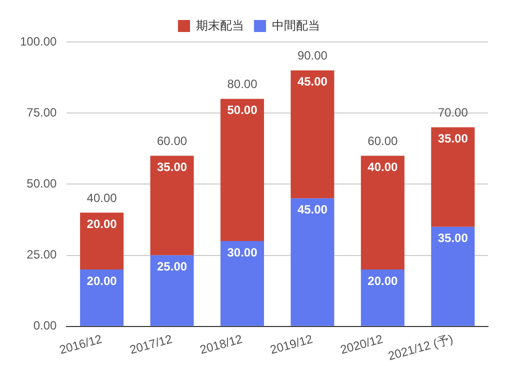 Image resolution: width=508 pixels, height=370 pixels. Describe the element at coordinates (361, 344) in the screenshot. I see `x-tick-label: 2020/12` at that location.